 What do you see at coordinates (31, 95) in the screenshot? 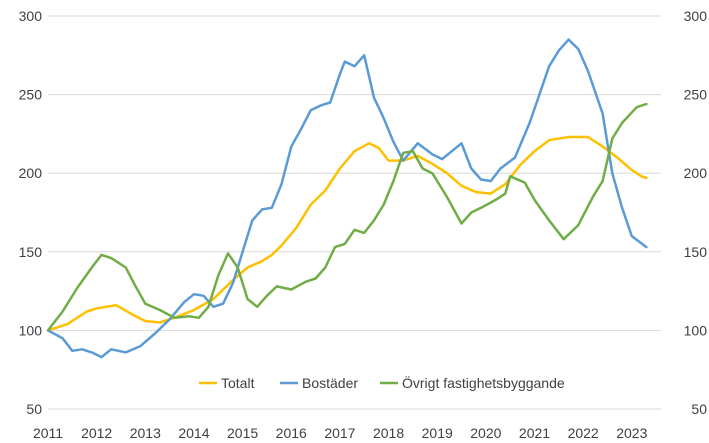
I see `y-tick-label-left: 250` at bounding box center [31, 95].